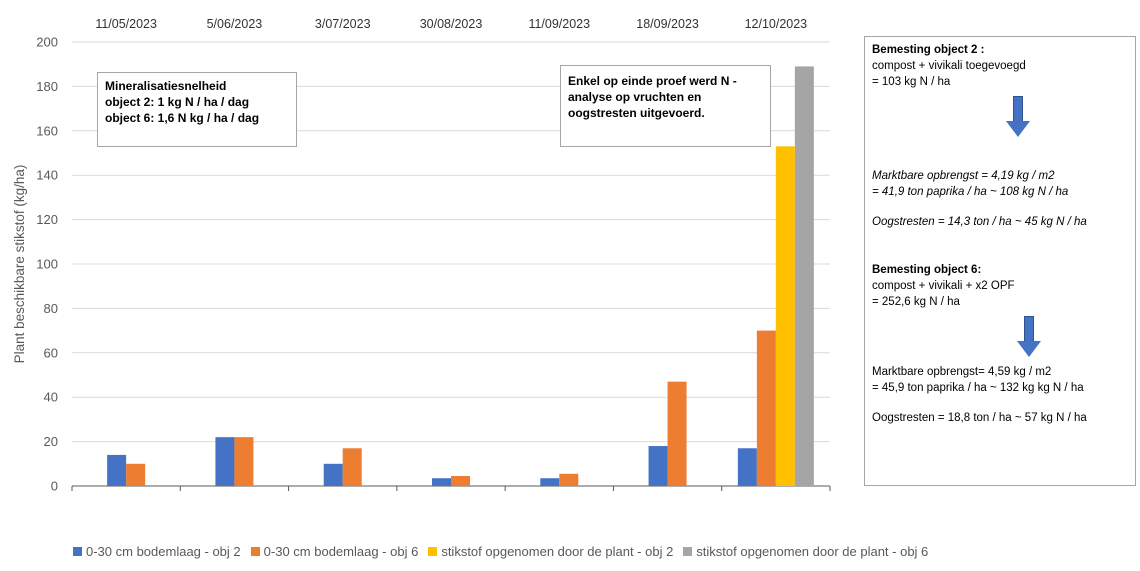 The height and width of the screenshot is (571, 1140). Describe the element at coordinates (166, 86) in the screenshot. I see `mineralisation-title: Mineralisatiesnelheid` at that location.